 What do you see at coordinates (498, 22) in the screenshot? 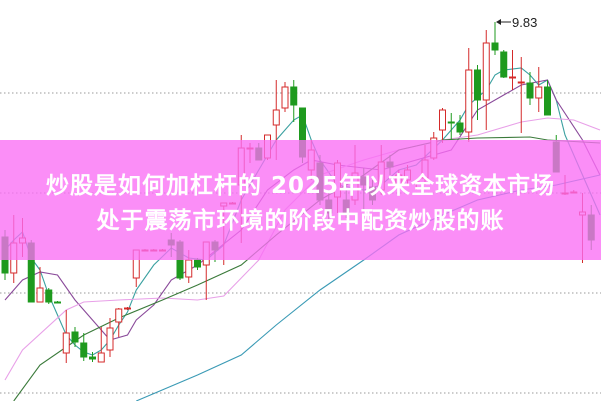
I see `annotation-arrow-head` at bounding box center [498, 22].